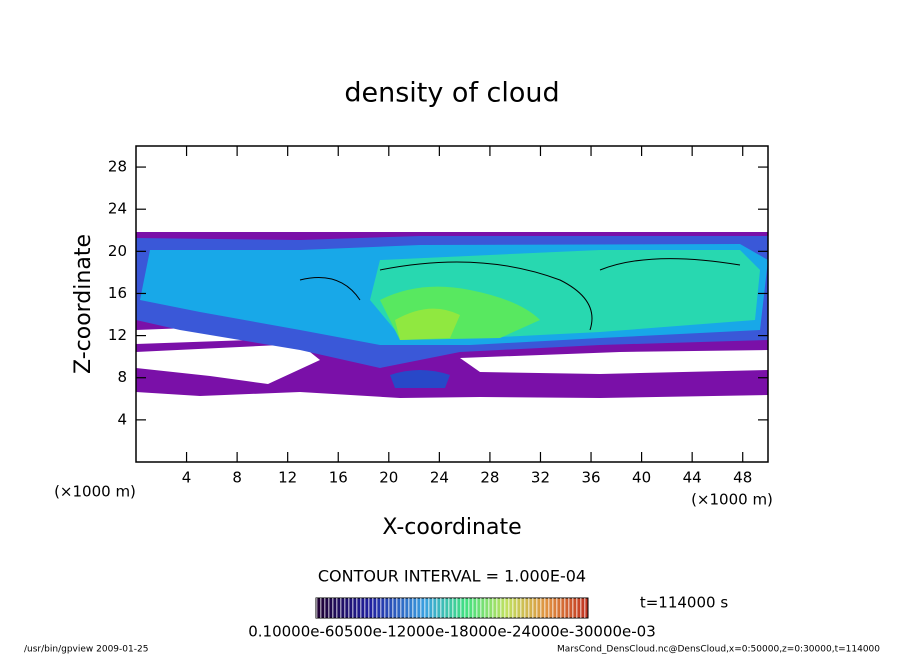 Image resolution: width=904 pixels, height=654 pixels. Describe the element at coordinates (287, 478) in the screenshot. I see `x-tick-label: 12` at that location.